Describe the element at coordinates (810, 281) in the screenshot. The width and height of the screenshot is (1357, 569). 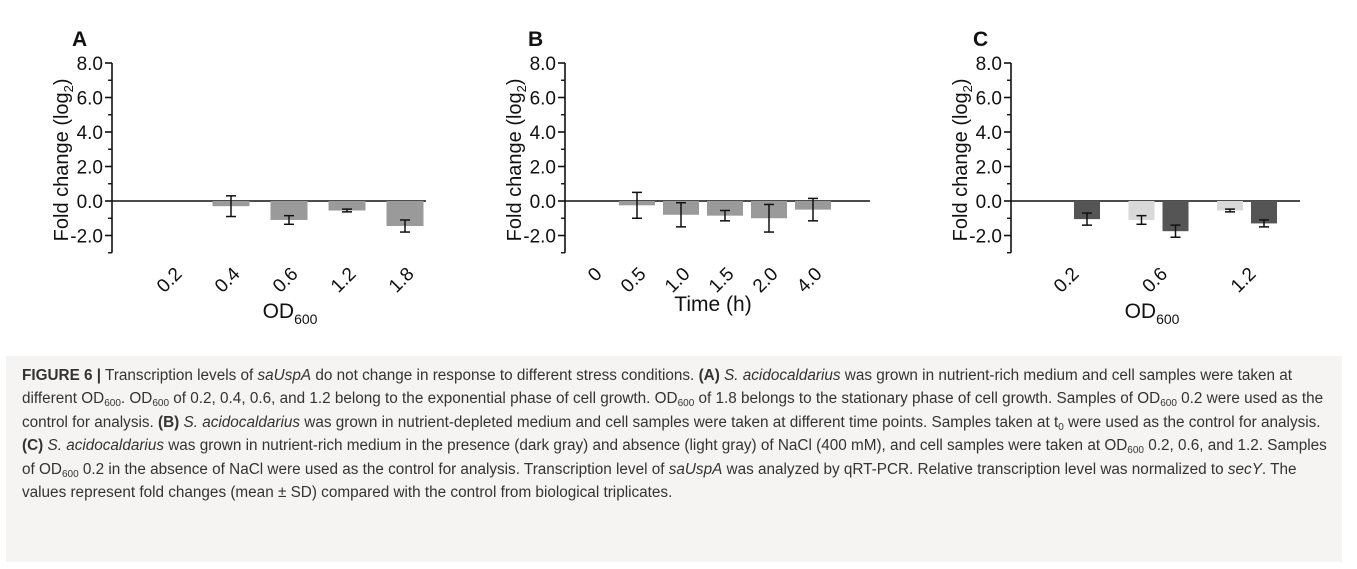
I see `x-tick-label: 4.0` at that location.